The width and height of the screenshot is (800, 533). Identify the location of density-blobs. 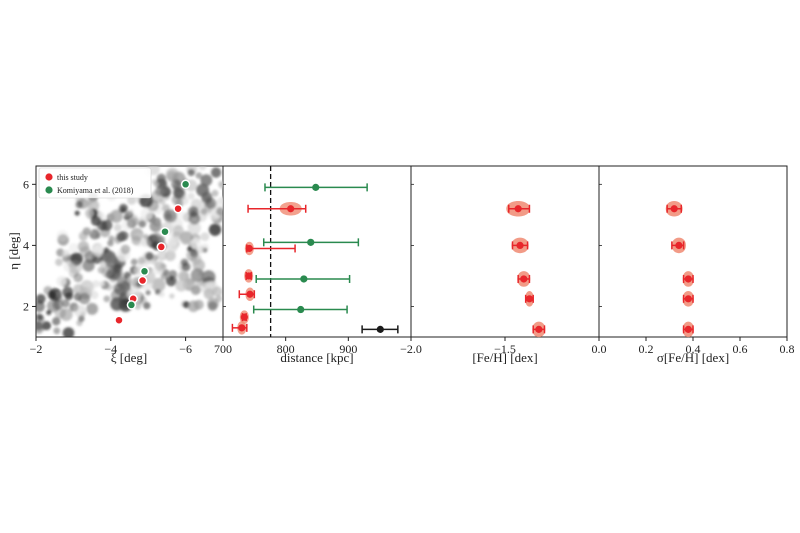
(129, 251).